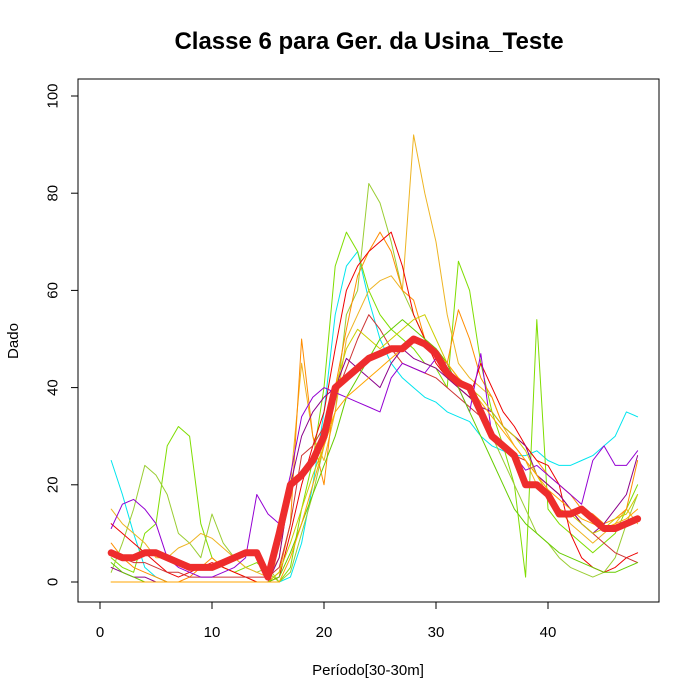 This screenshot has width=700, height=700. I want to click on x-axis-label: Período[30-30m], so click(368, 670).